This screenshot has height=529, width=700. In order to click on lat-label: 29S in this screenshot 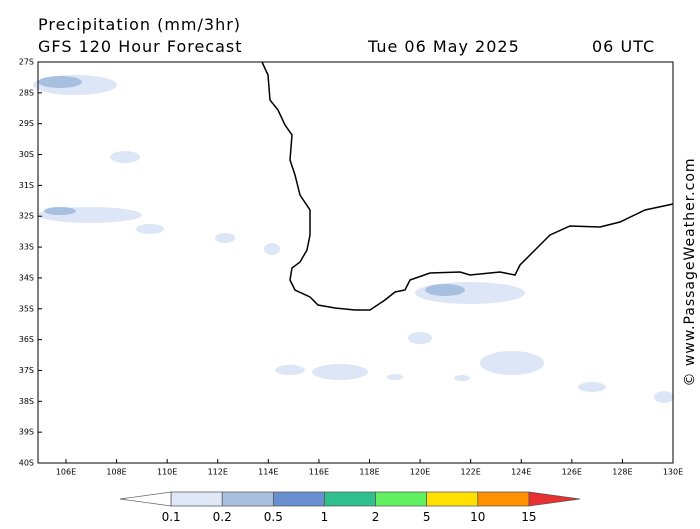, I will do `click(26, 123)`.